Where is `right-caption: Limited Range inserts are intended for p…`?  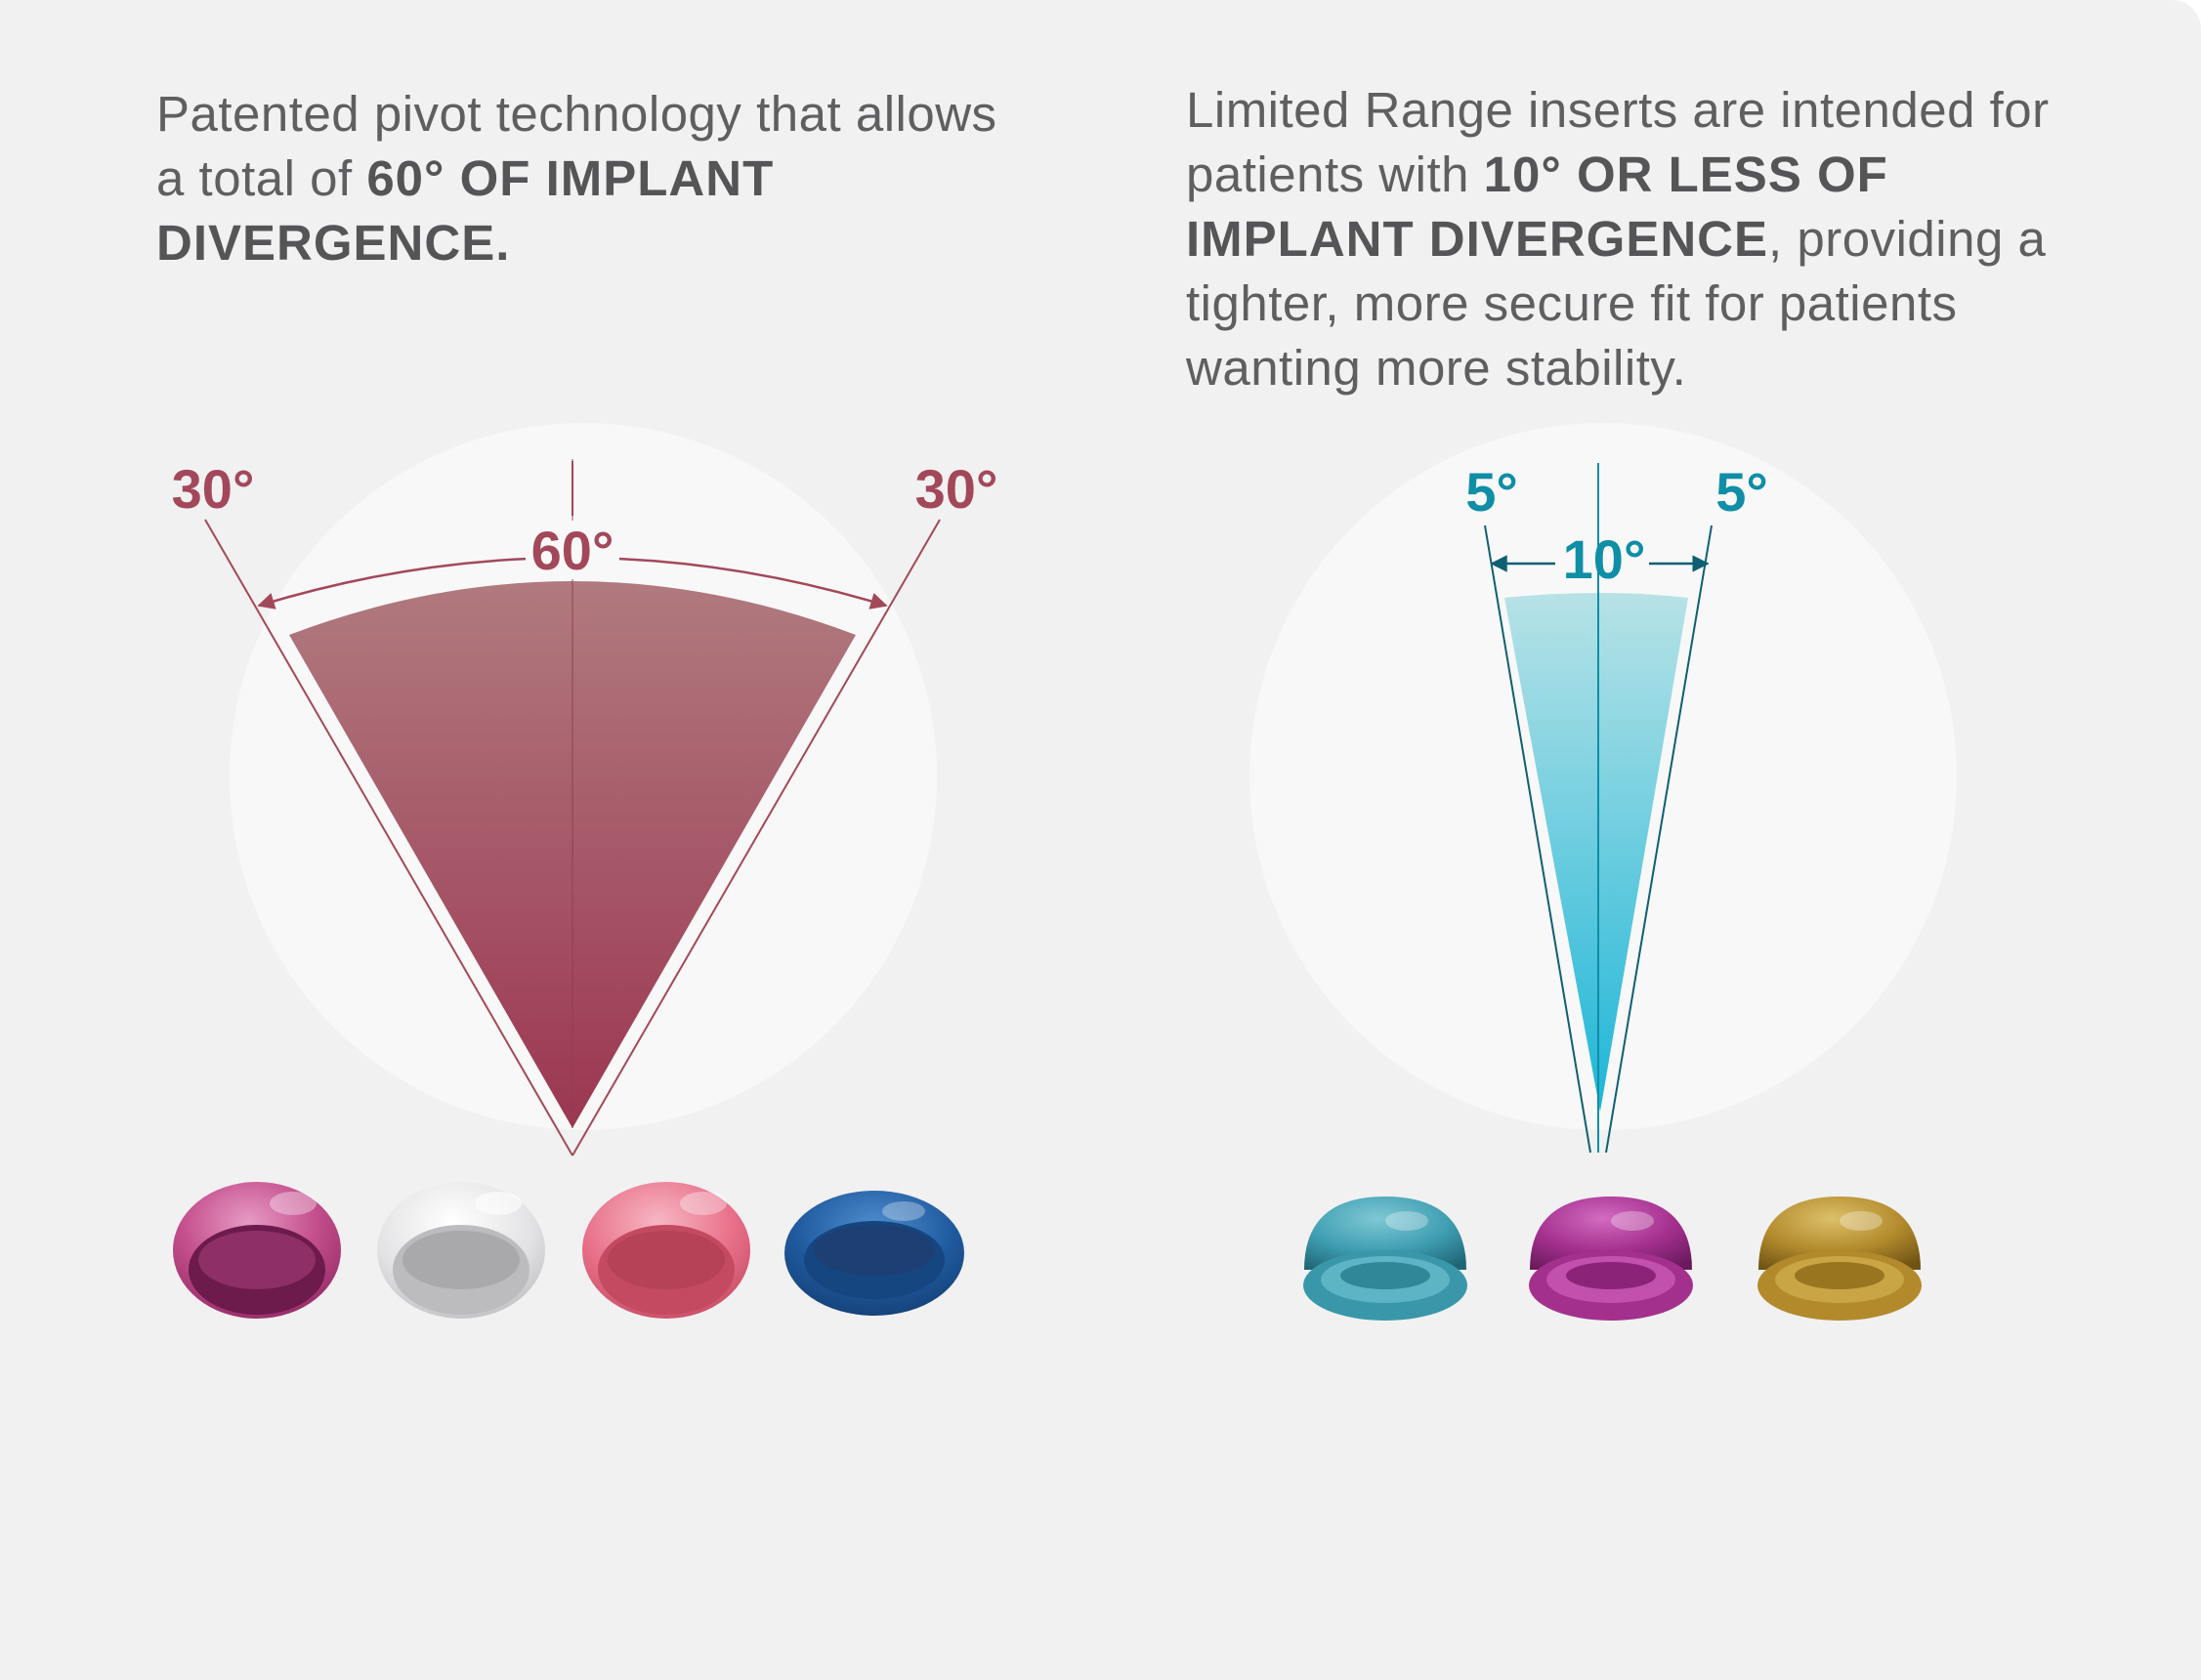 right-caption: Limited Range inserts are intended for p… is located at coordinates (1645, 239).